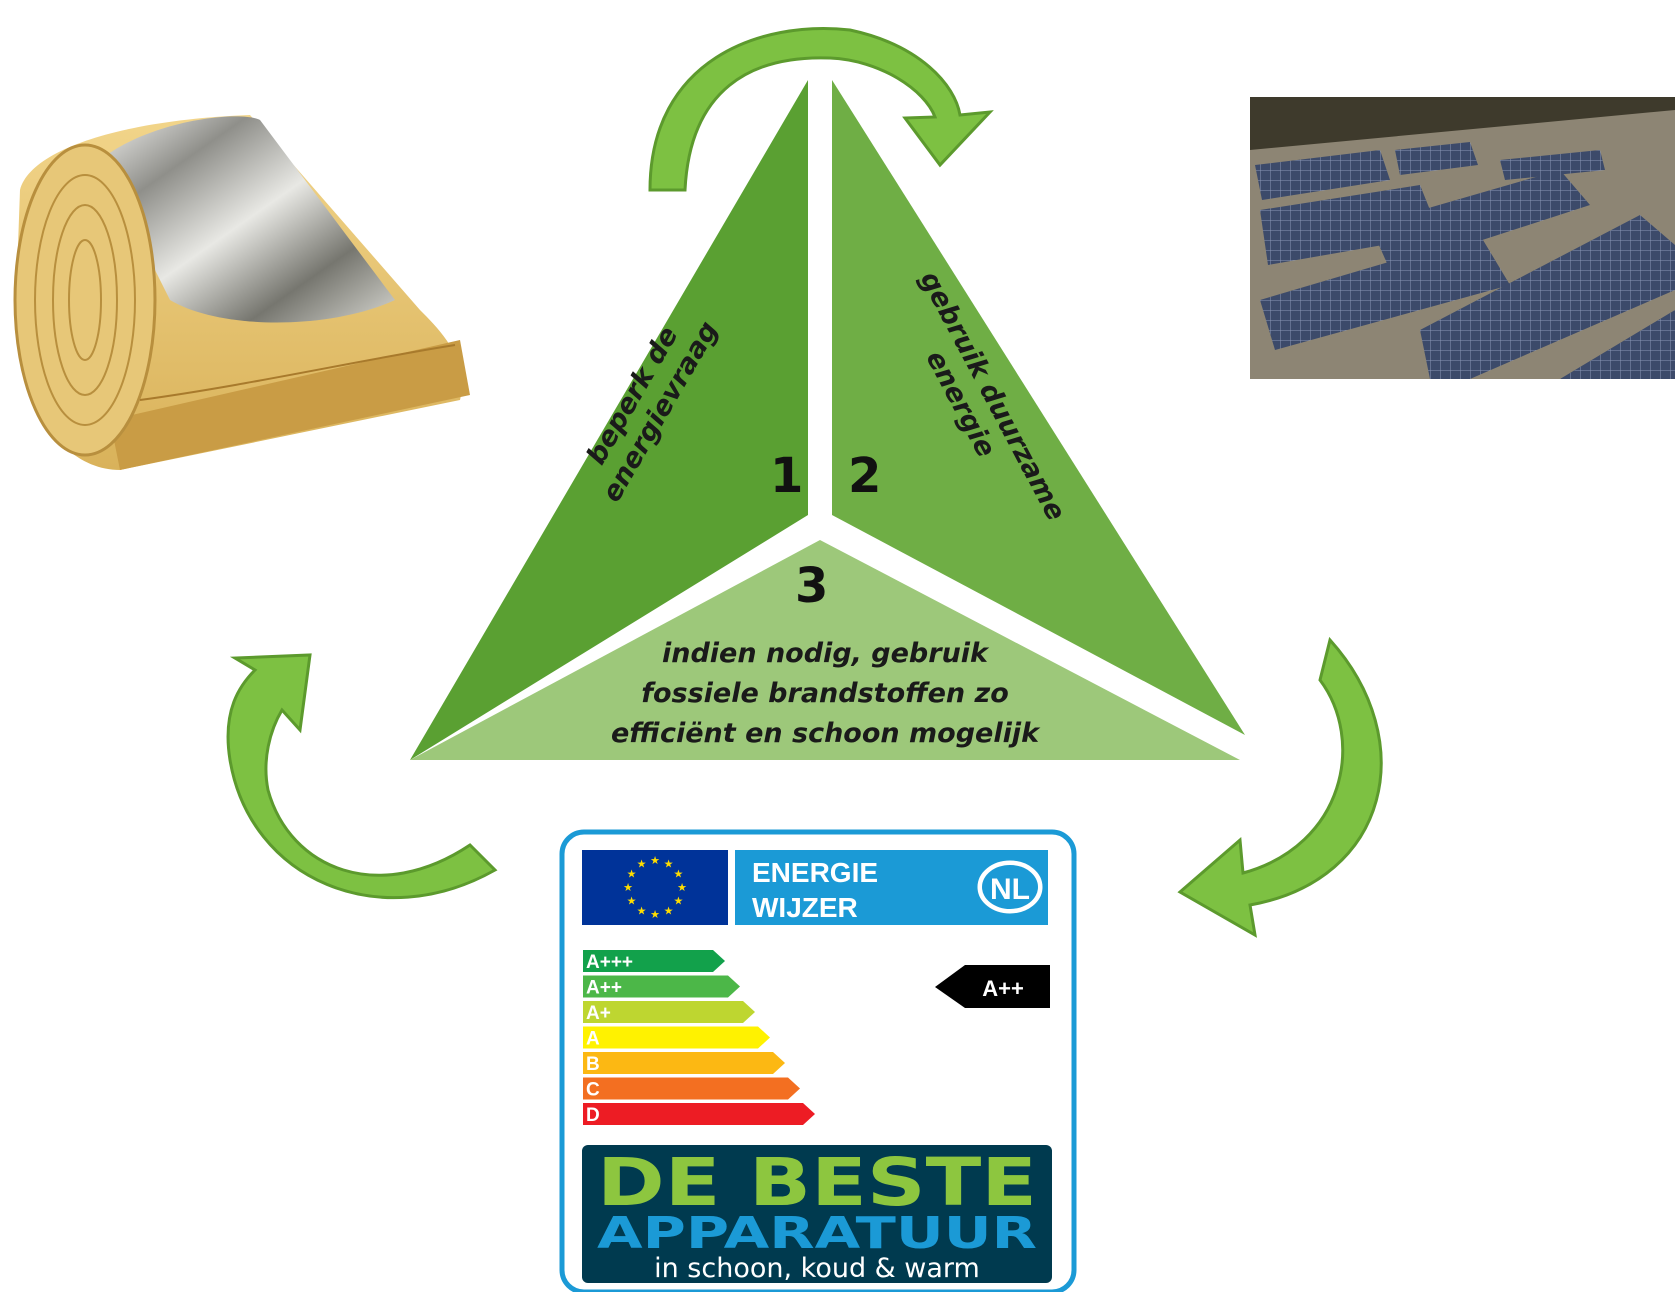 Image resolution: width=1675 pixels, height=1292 pixels. What do you see at coordinates (1010, 889) in the screenshot?
I see `country-code: NL` at bounding box center [1010, 889].